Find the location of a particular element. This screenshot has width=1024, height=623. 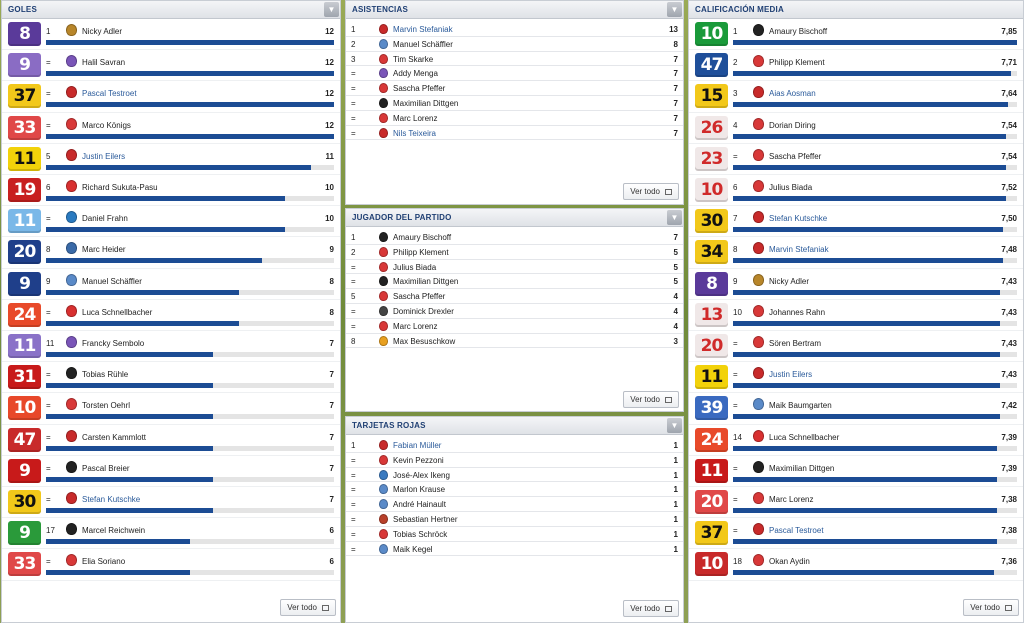

list-item: = André Hainault 1 is located at coordinates (514, 504).